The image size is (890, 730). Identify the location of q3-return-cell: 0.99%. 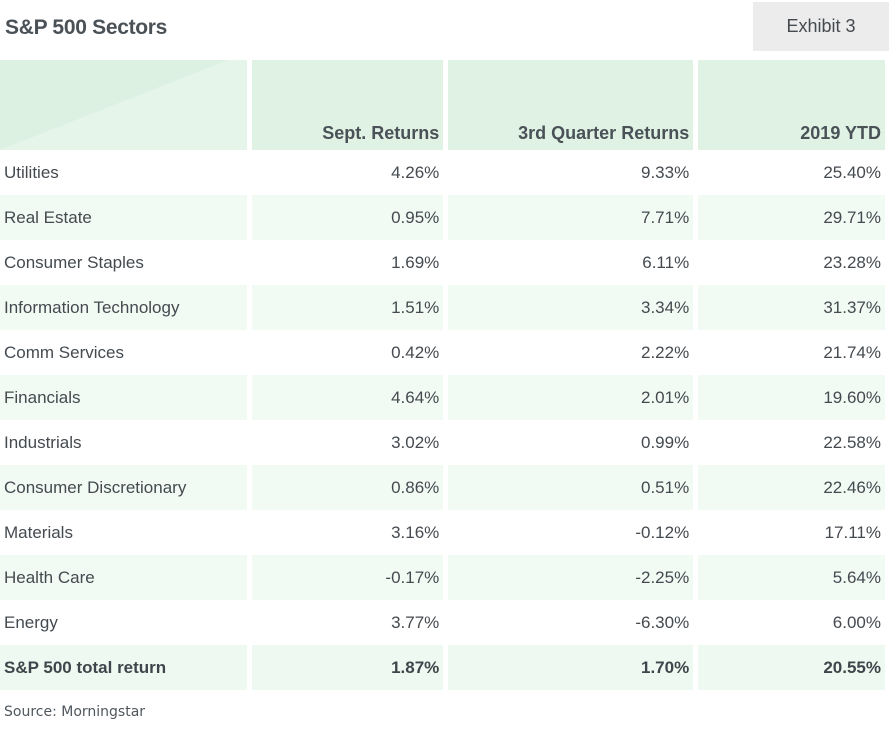
(665, 442).